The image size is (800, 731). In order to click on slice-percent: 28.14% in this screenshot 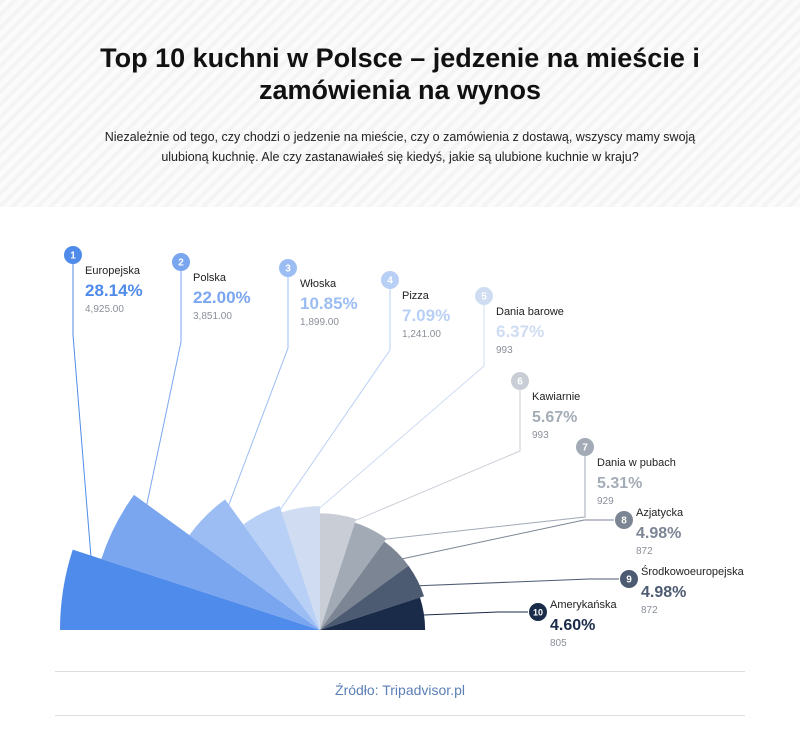, I will do `click(114, 290)`.